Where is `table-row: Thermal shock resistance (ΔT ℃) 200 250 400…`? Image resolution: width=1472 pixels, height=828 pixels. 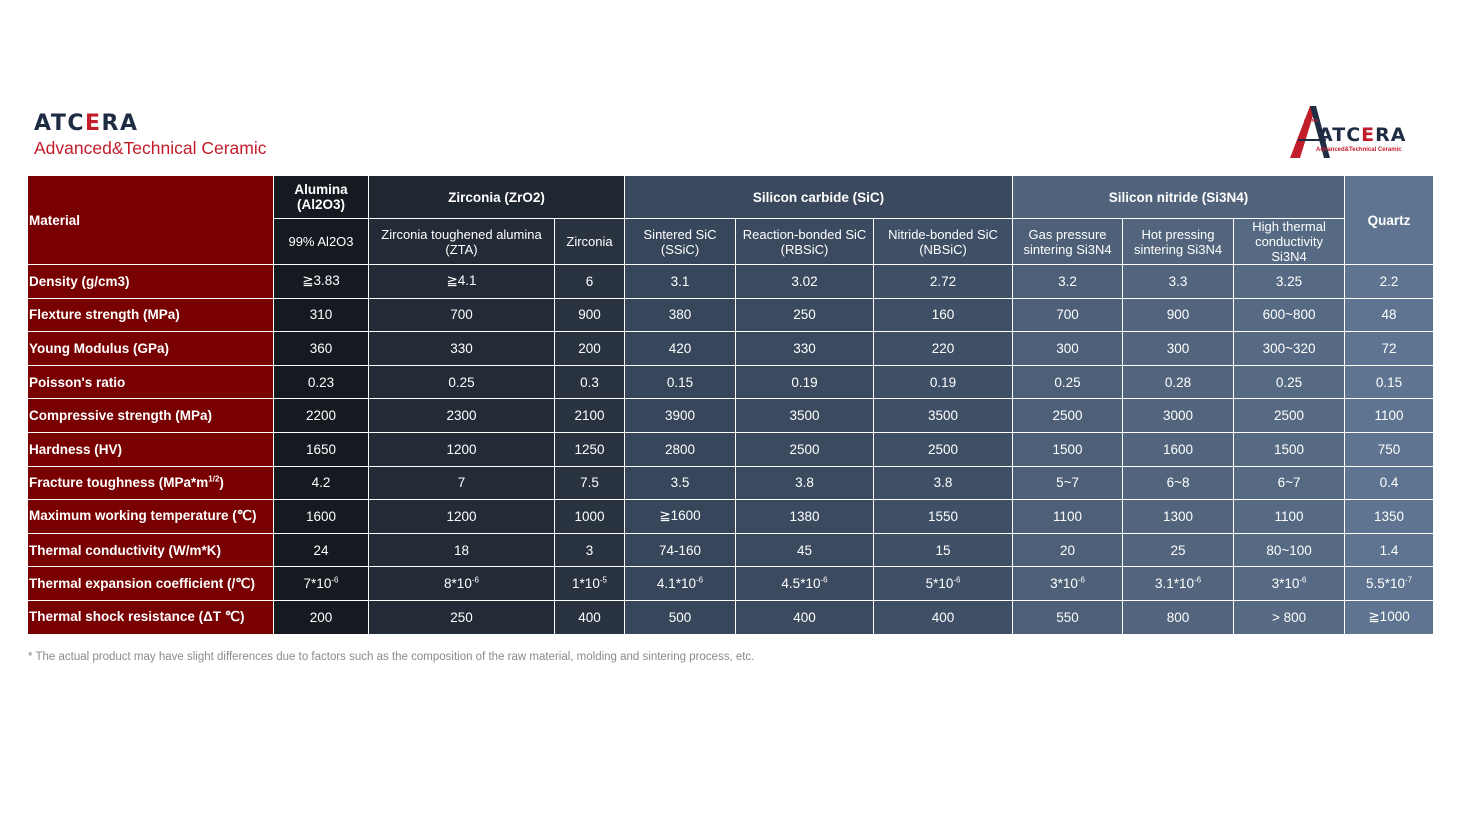 table-row: Thermal shock resistance (ΔT ℃) 200 250 400… is located at coordinates (731, 617).